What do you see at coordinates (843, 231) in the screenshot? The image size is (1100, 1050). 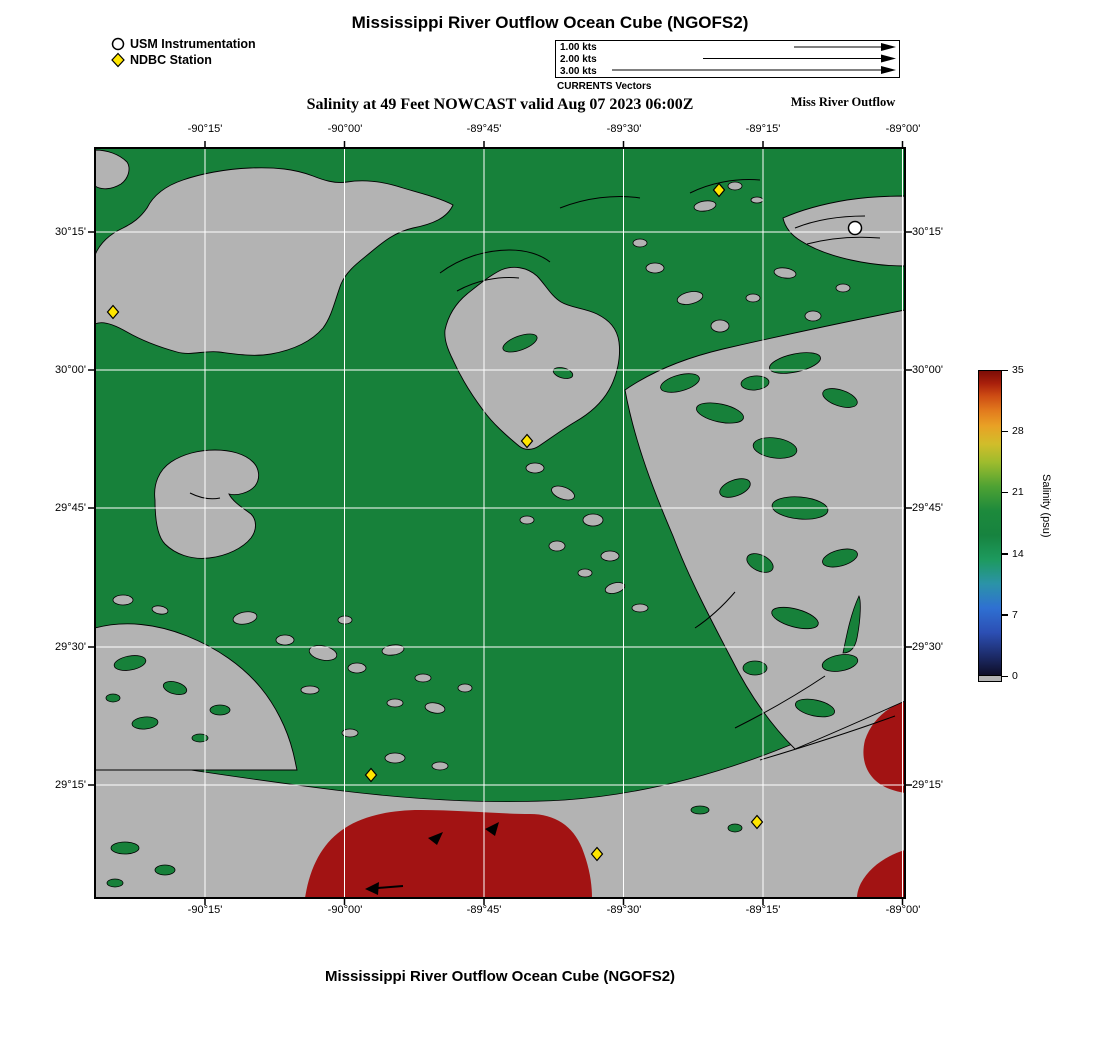 I see `landmass-northeast` at bounding box center [843, 231].